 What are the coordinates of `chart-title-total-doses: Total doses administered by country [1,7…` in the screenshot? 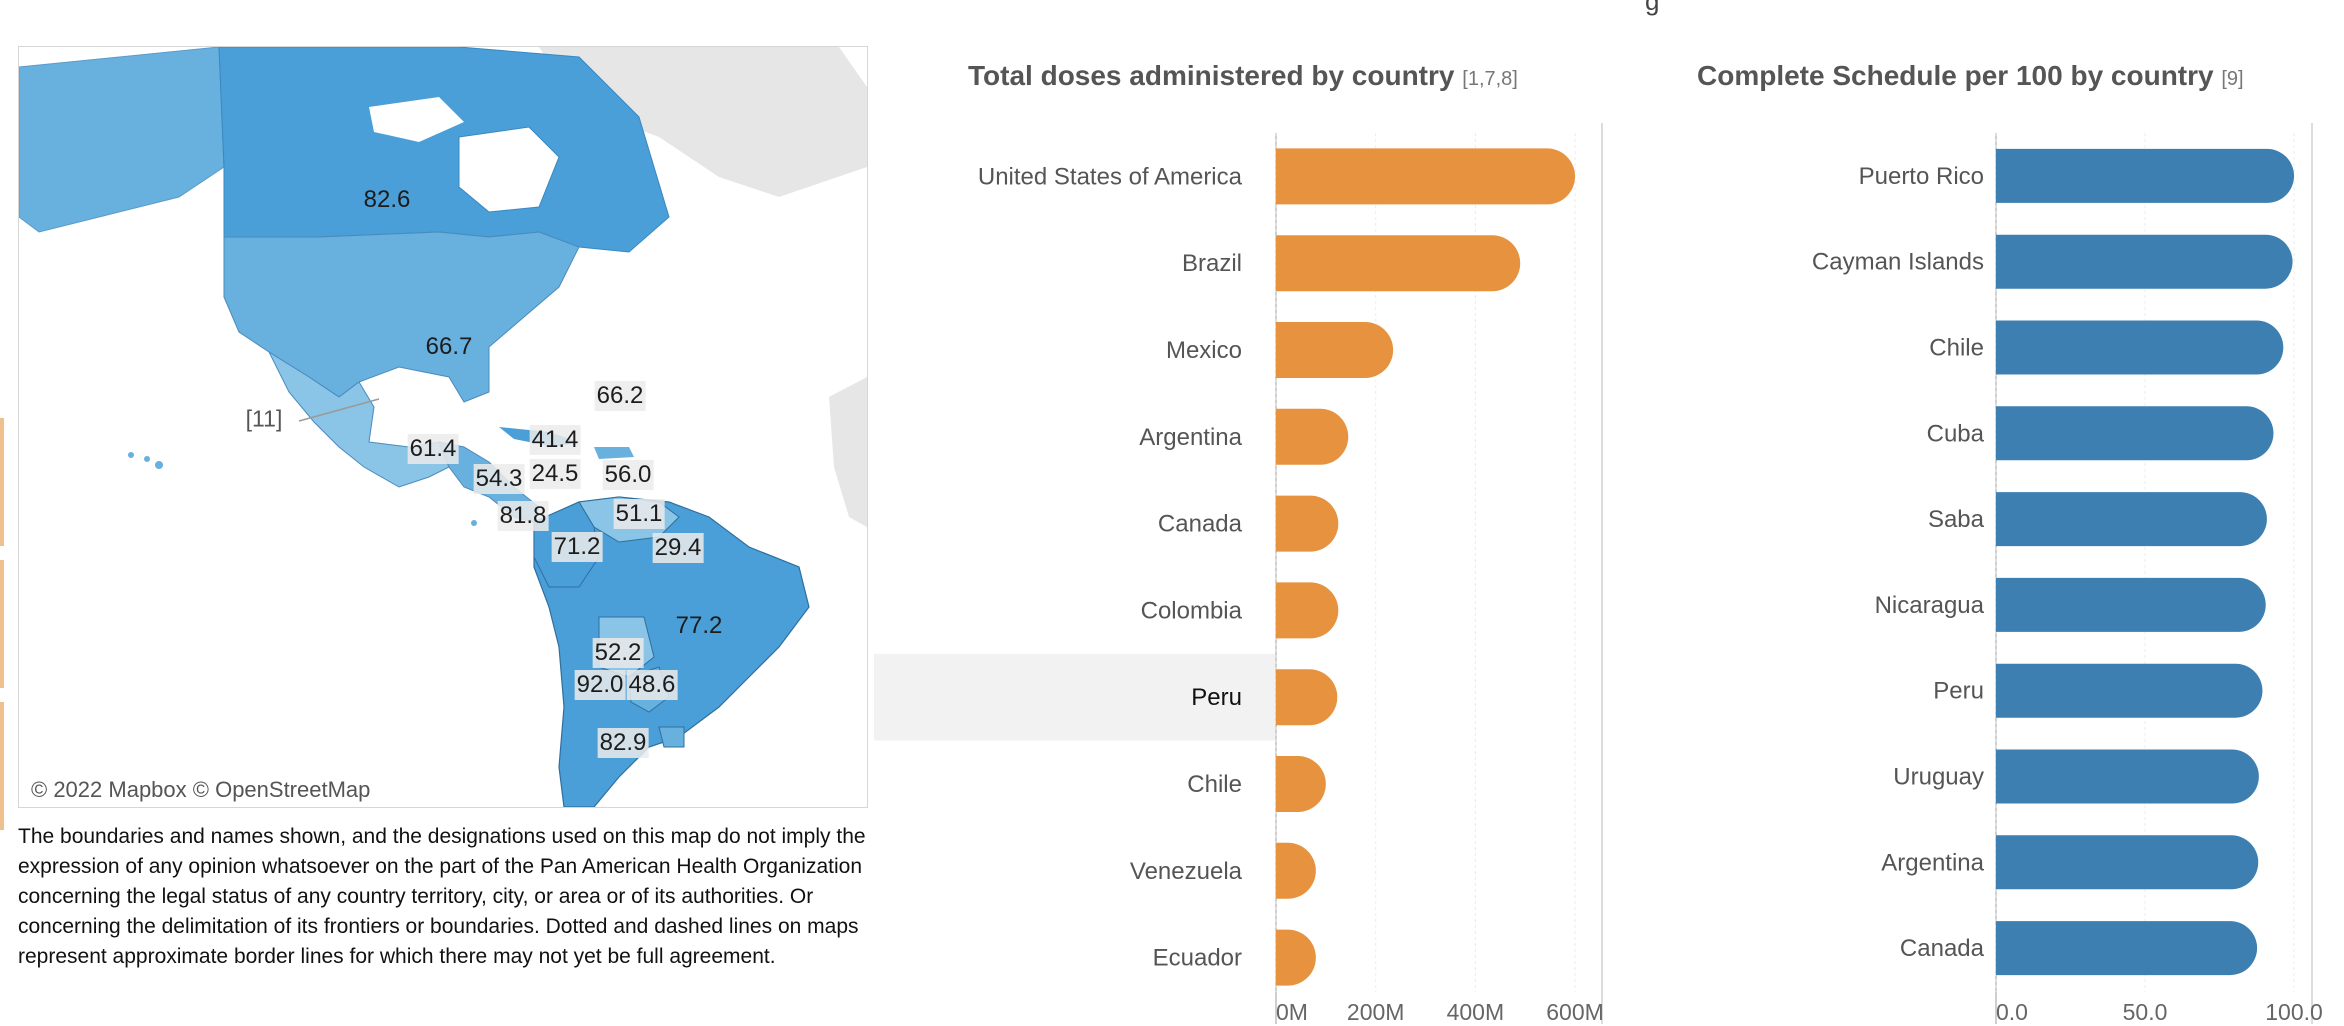 It's located at (1243, 76).